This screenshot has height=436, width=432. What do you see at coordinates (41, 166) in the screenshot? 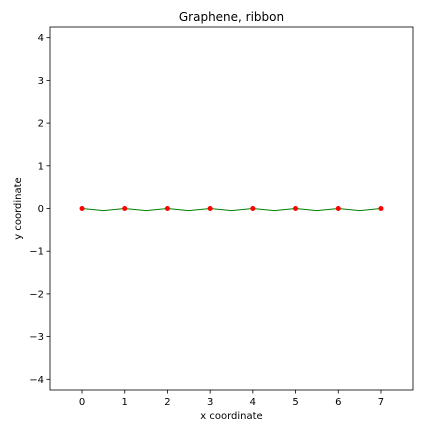
I see `y-tick-label: 1` at bounding box center [41, 166].